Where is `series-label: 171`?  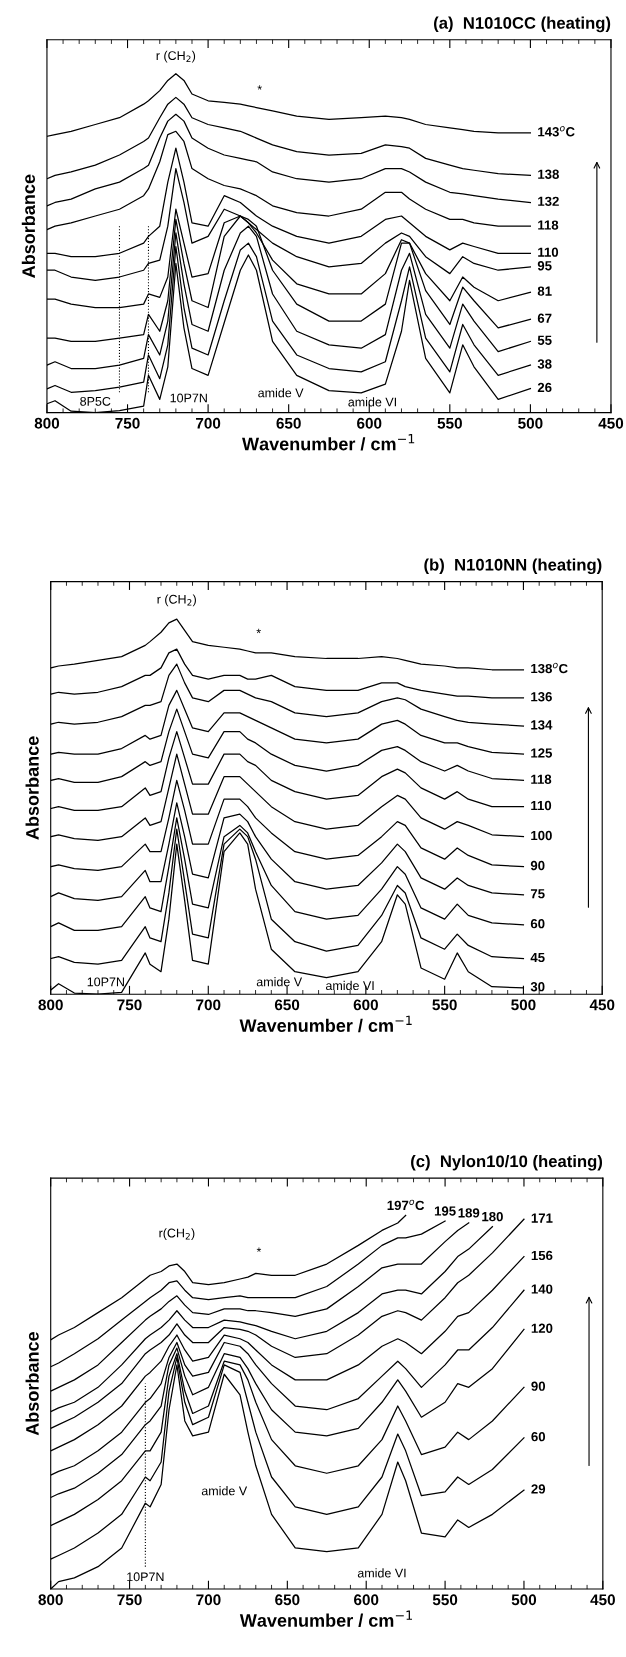 series-label: 171 is located at coordinates (542, 1218).